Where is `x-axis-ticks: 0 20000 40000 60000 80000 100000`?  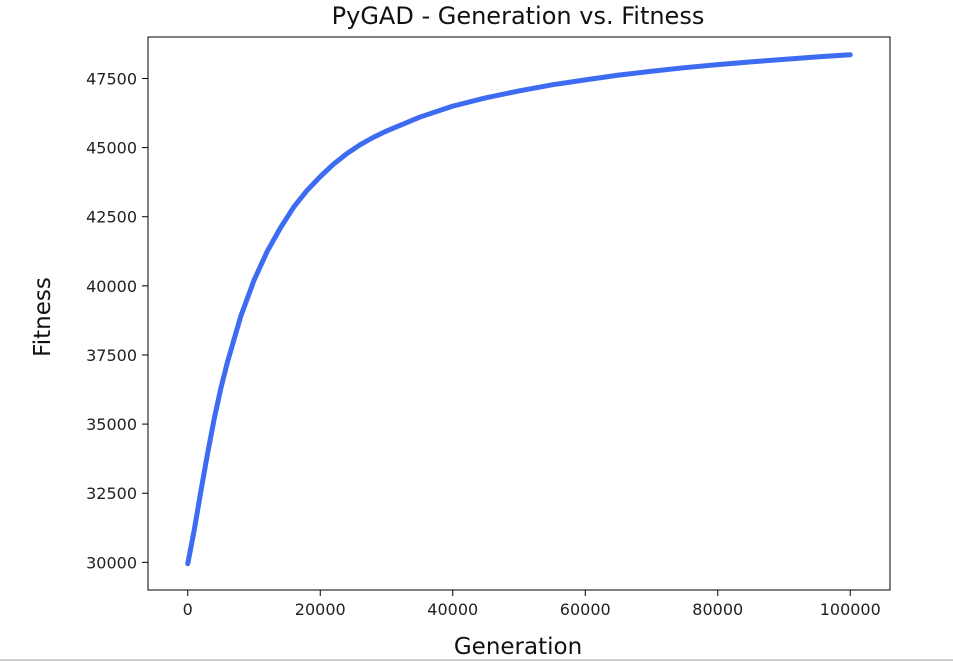
x-axis-ticks: 0 20000 40000 60000 80000 100000 is located at coordinates (532, 604).